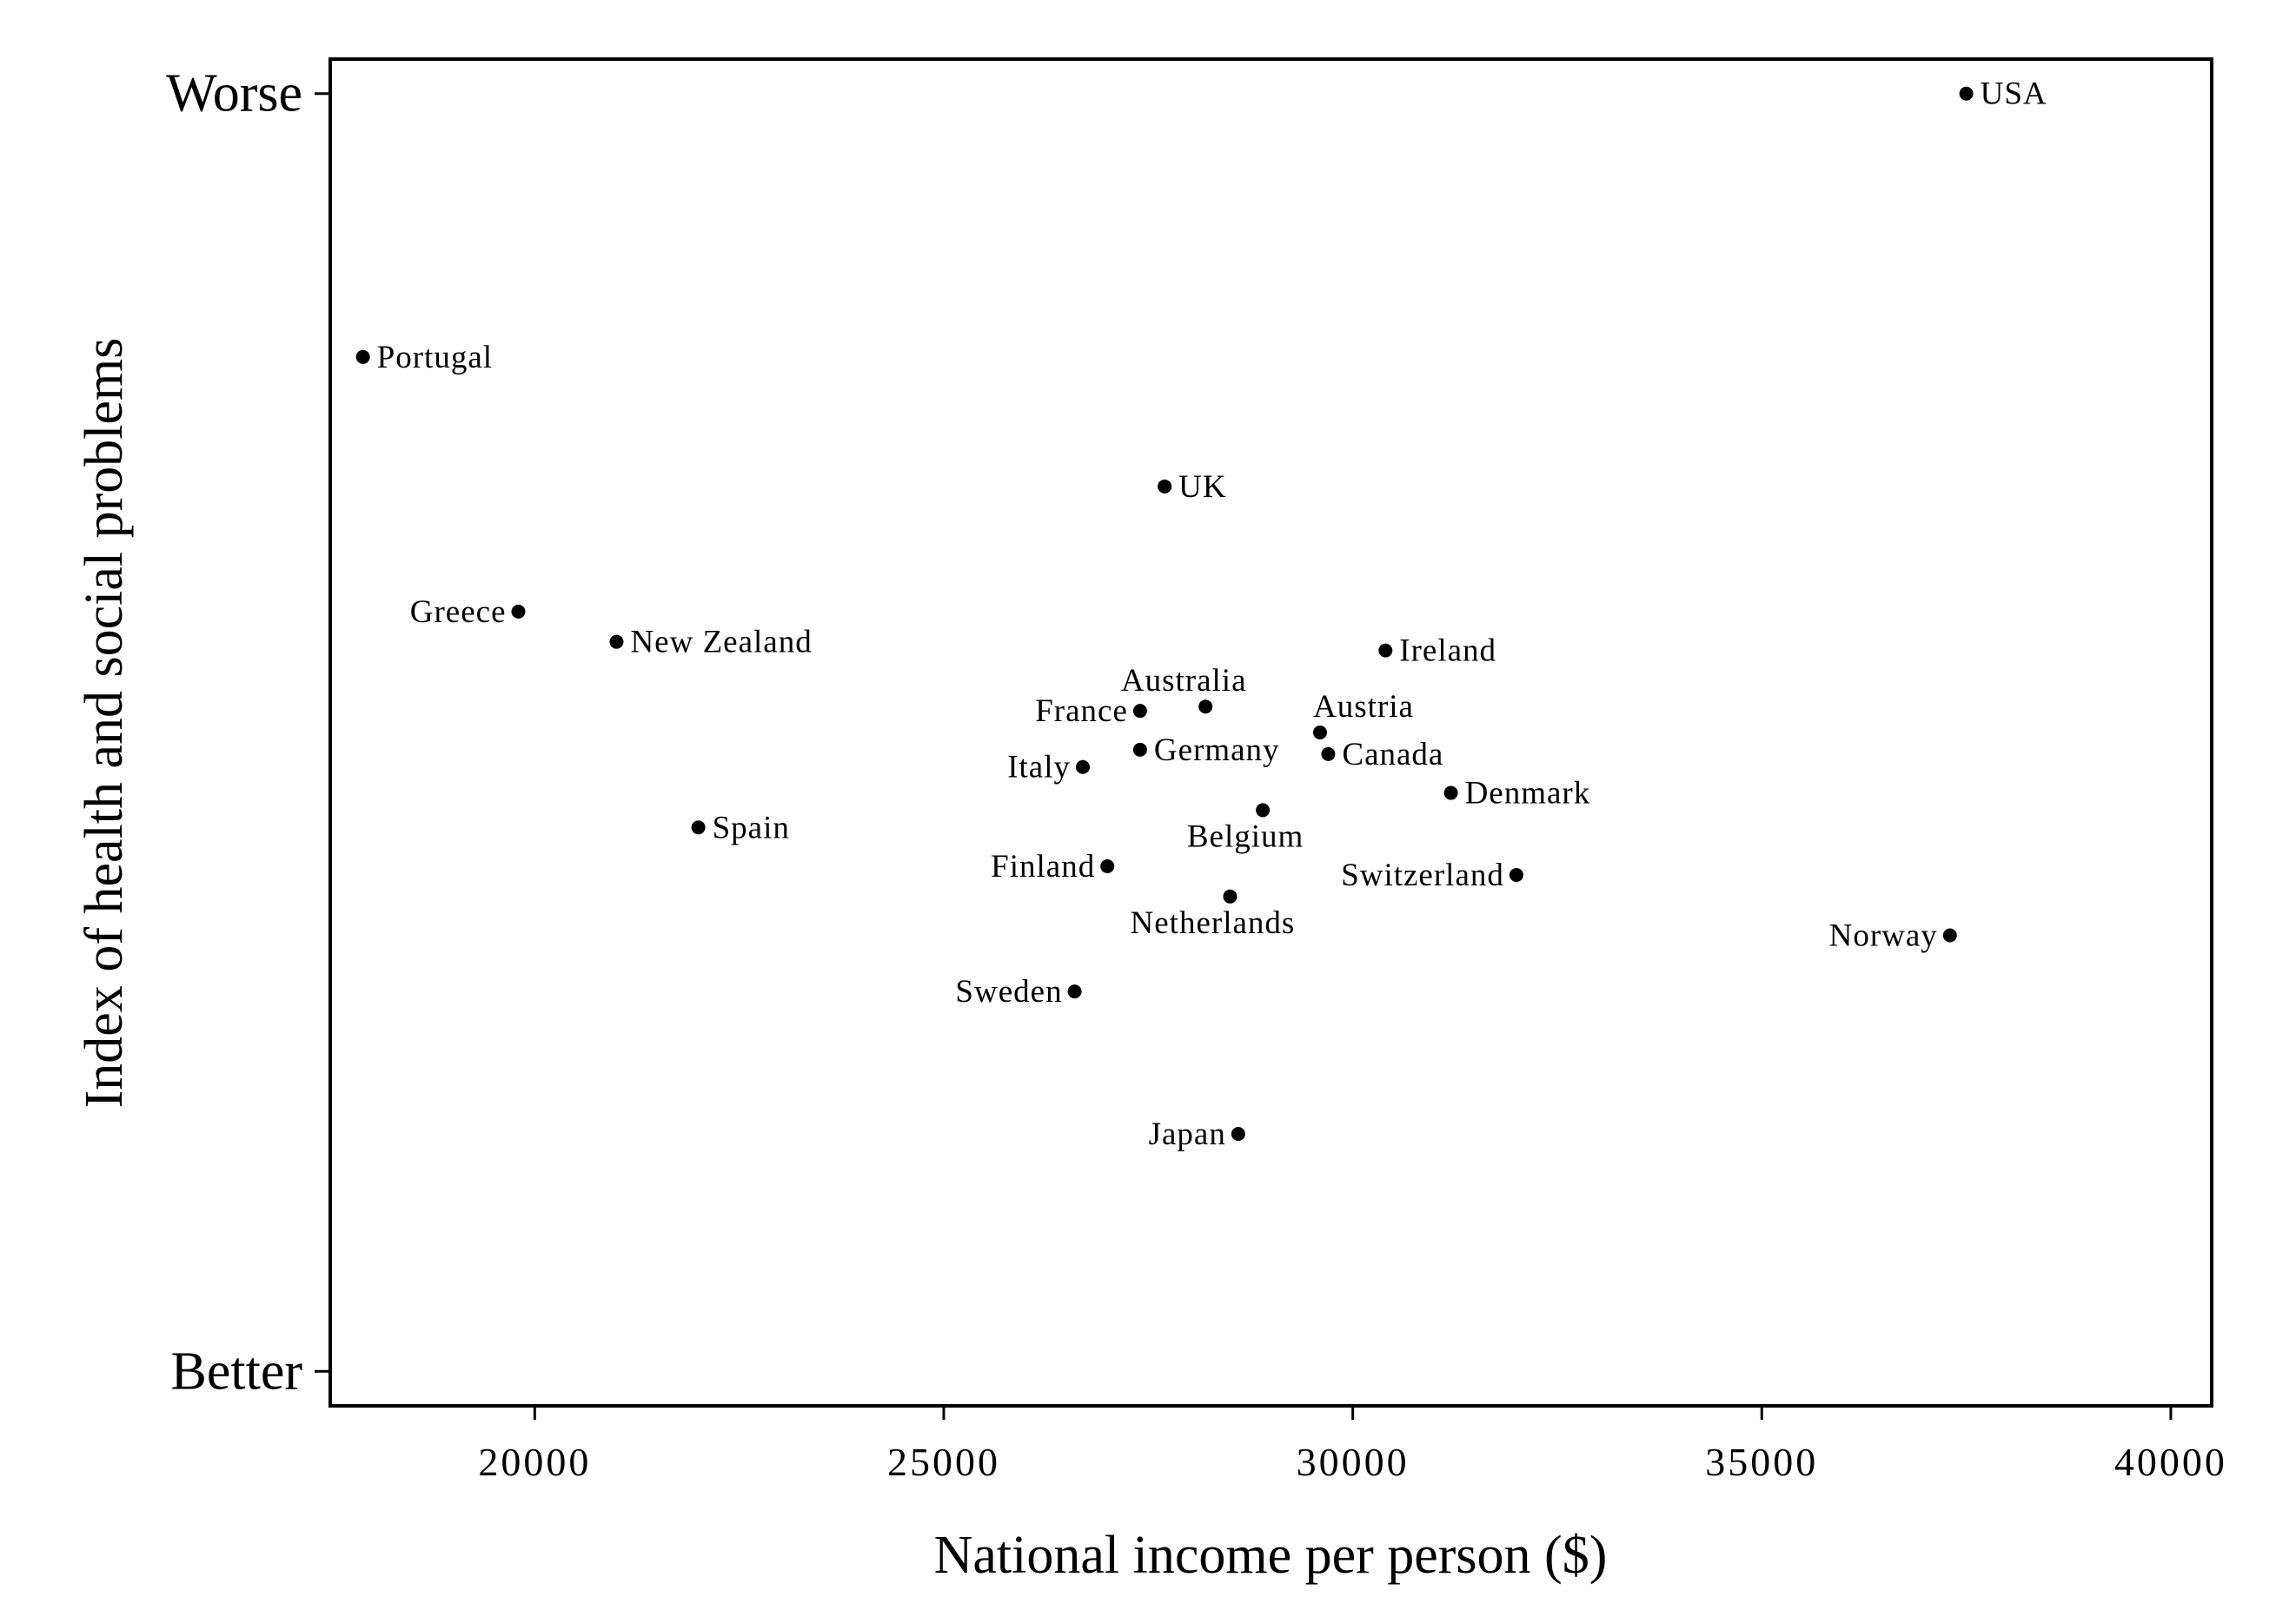 Image resolution: width=2296 pixels, height=1617 pixels. What do you see at coordinates (1392, 754) in the screenshot?
I see `label-canada: Canada` at bounding box center [1392, 754].